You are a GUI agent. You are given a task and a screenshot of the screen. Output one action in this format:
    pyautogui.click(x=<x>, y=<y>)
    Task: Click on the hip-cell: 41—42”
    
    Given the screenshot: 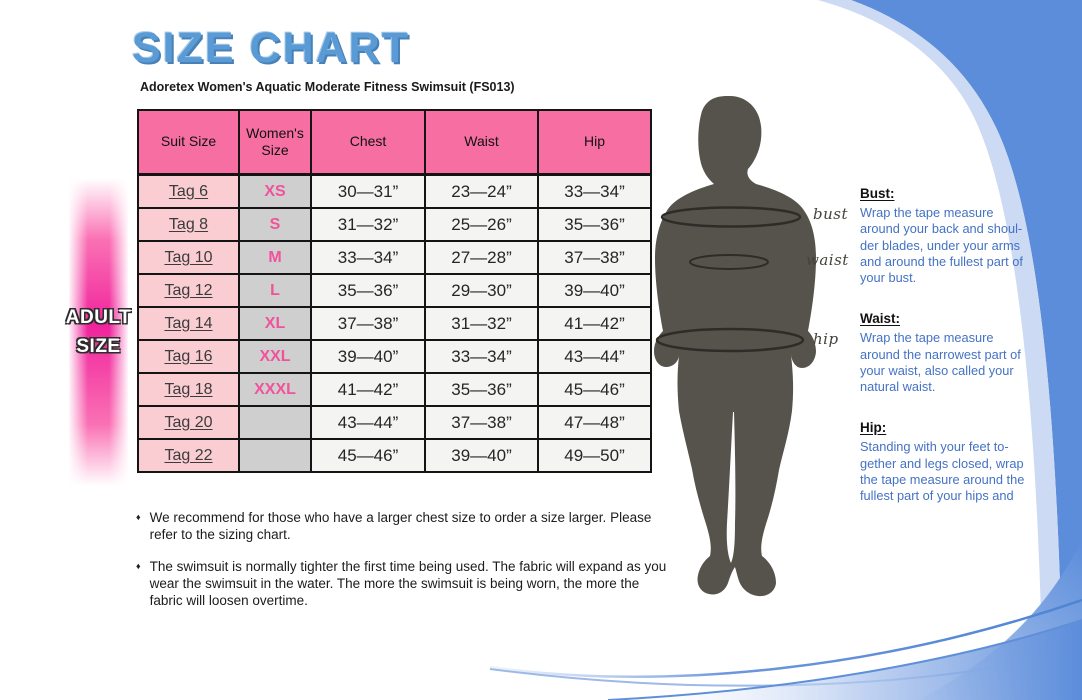 What is the action you would take?
    pyautogui.click(x=594, y=323)
    